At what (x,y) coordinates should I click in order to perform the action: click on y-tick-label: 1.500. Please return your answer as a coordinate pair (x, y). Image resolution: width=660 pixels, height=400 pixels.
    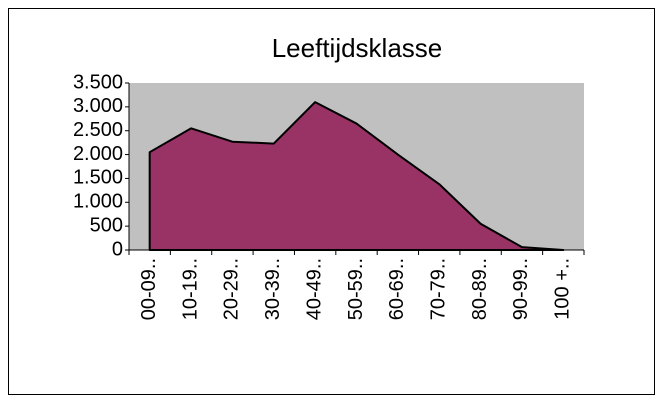
    Looking at the image, I should click on (98, 178).